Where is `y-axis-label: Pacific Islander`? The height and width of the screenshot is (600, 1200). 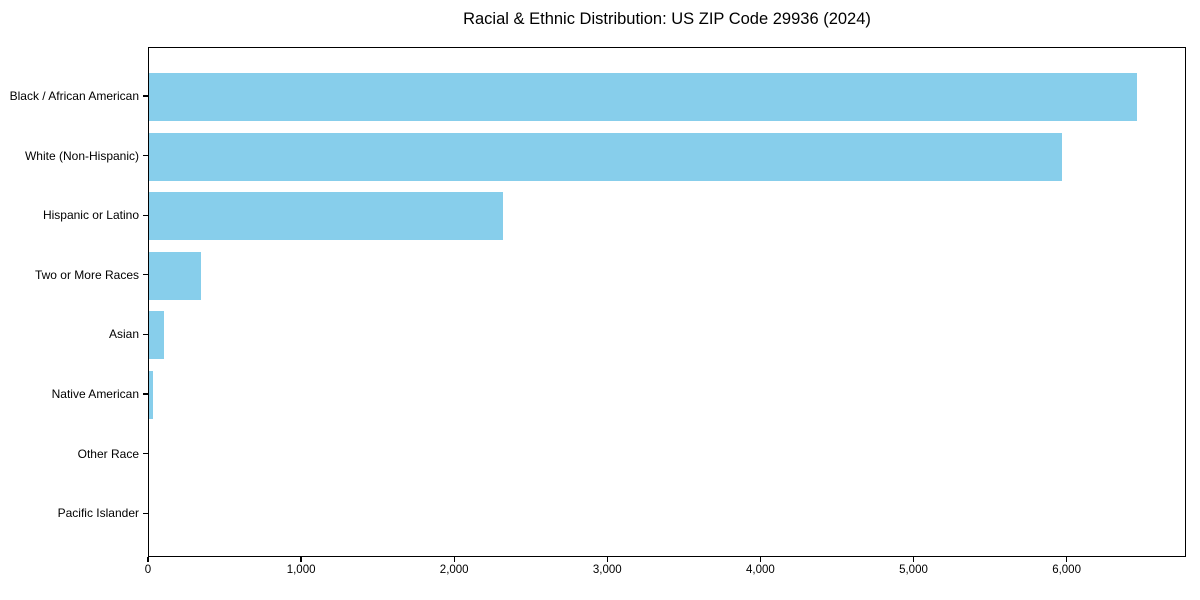
y-axis-label: Pacific Islander is located at coordinates (98, 513).